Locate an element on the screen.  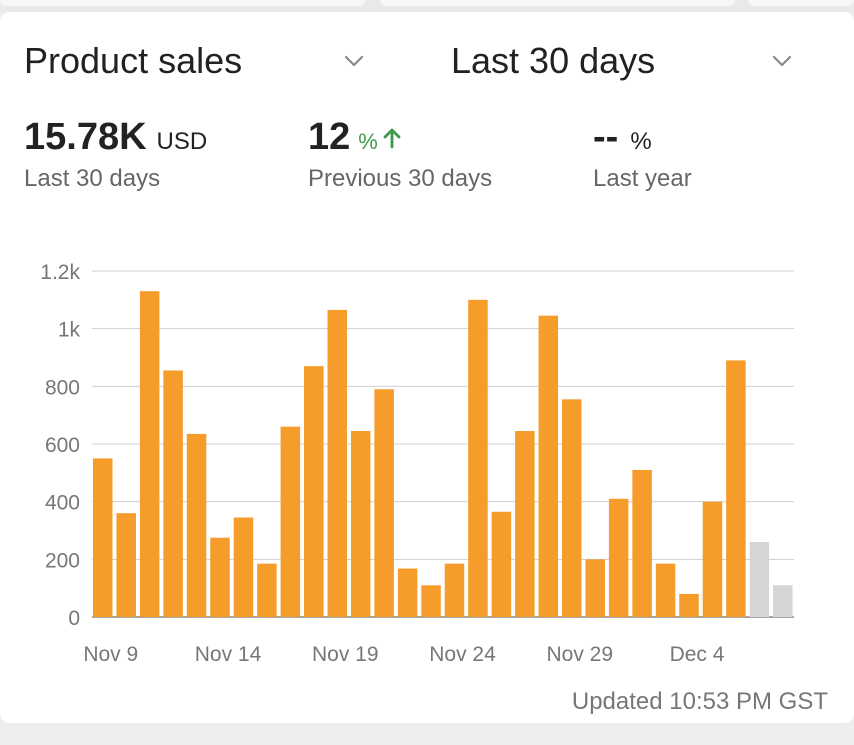
metric-previous-unit: % is located at coordinates (368, 141).